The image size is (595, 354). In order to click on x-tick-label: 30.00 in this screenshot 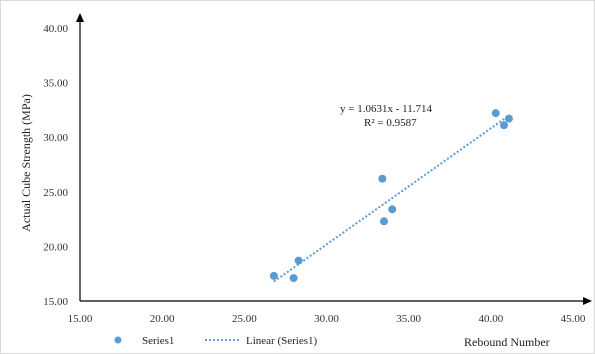, I will do `click(326, 319)`.